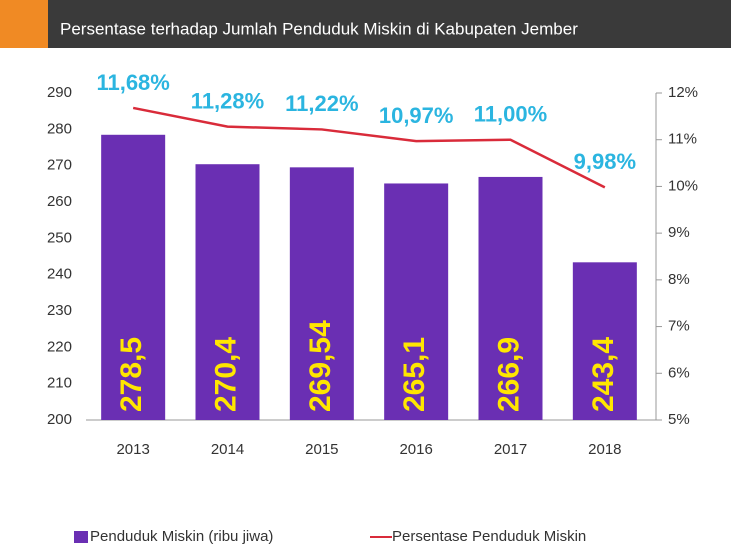  Describe the element at coordinates (59, 419) in the screenshot. I see `y-tick-label: 200` at that location.